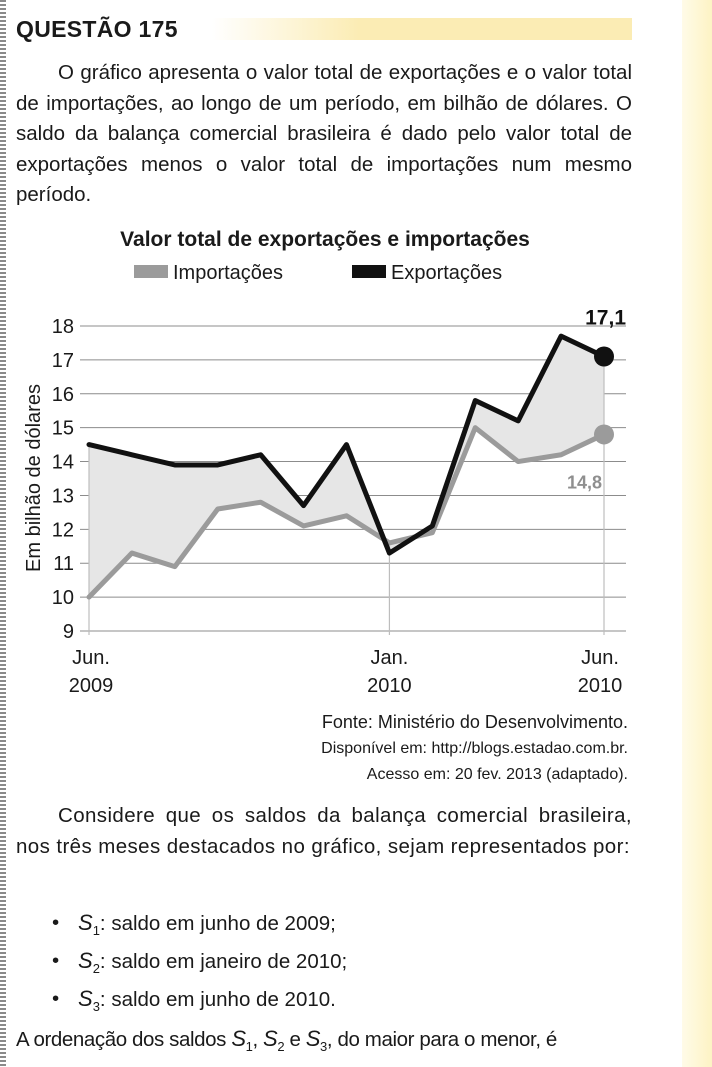 This screenshot has height=1067, width=712. Describe the element at coordinates (474, 722) in the screenshot. I see `source-line: Fonte: Ministério do Desenvolvimento.` at that location.